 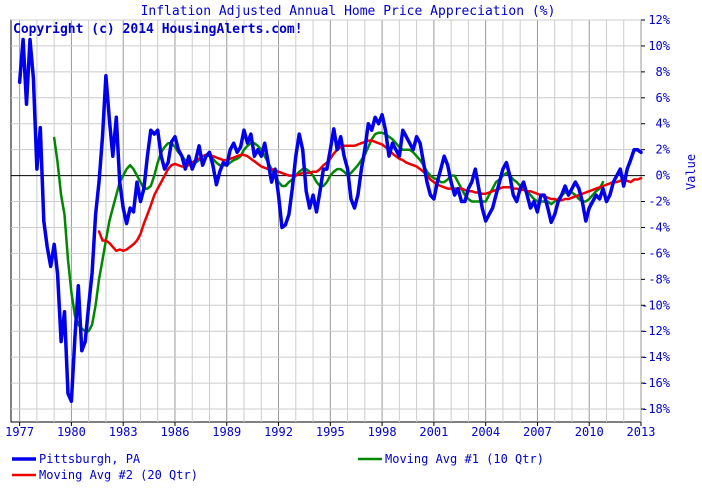 What do you see at coordinates (659, 20) in the screenshot?
I see `y-tick-label: 12%` at bounding box center [659, 20].